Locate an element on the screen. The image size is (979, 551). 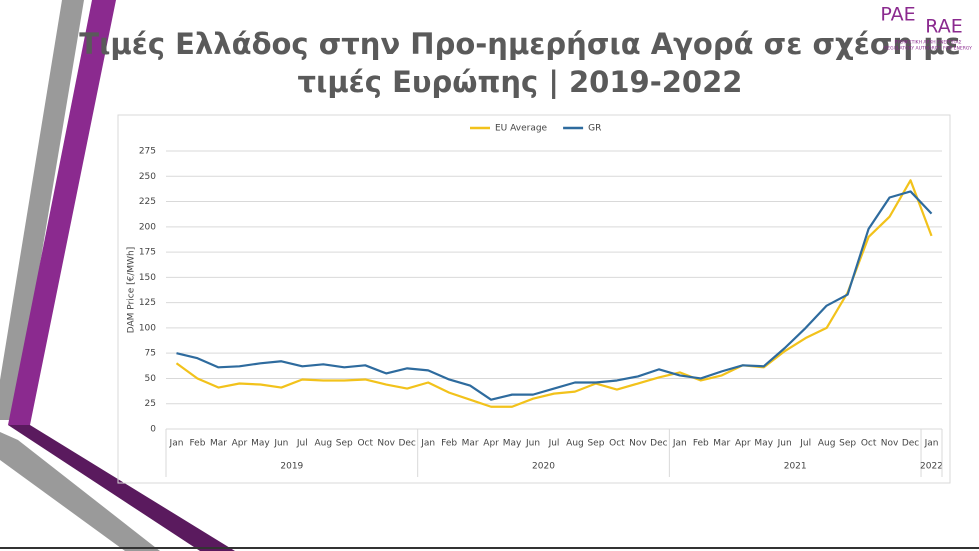
legend-label: EU Average is located at coordinates (521, 129).